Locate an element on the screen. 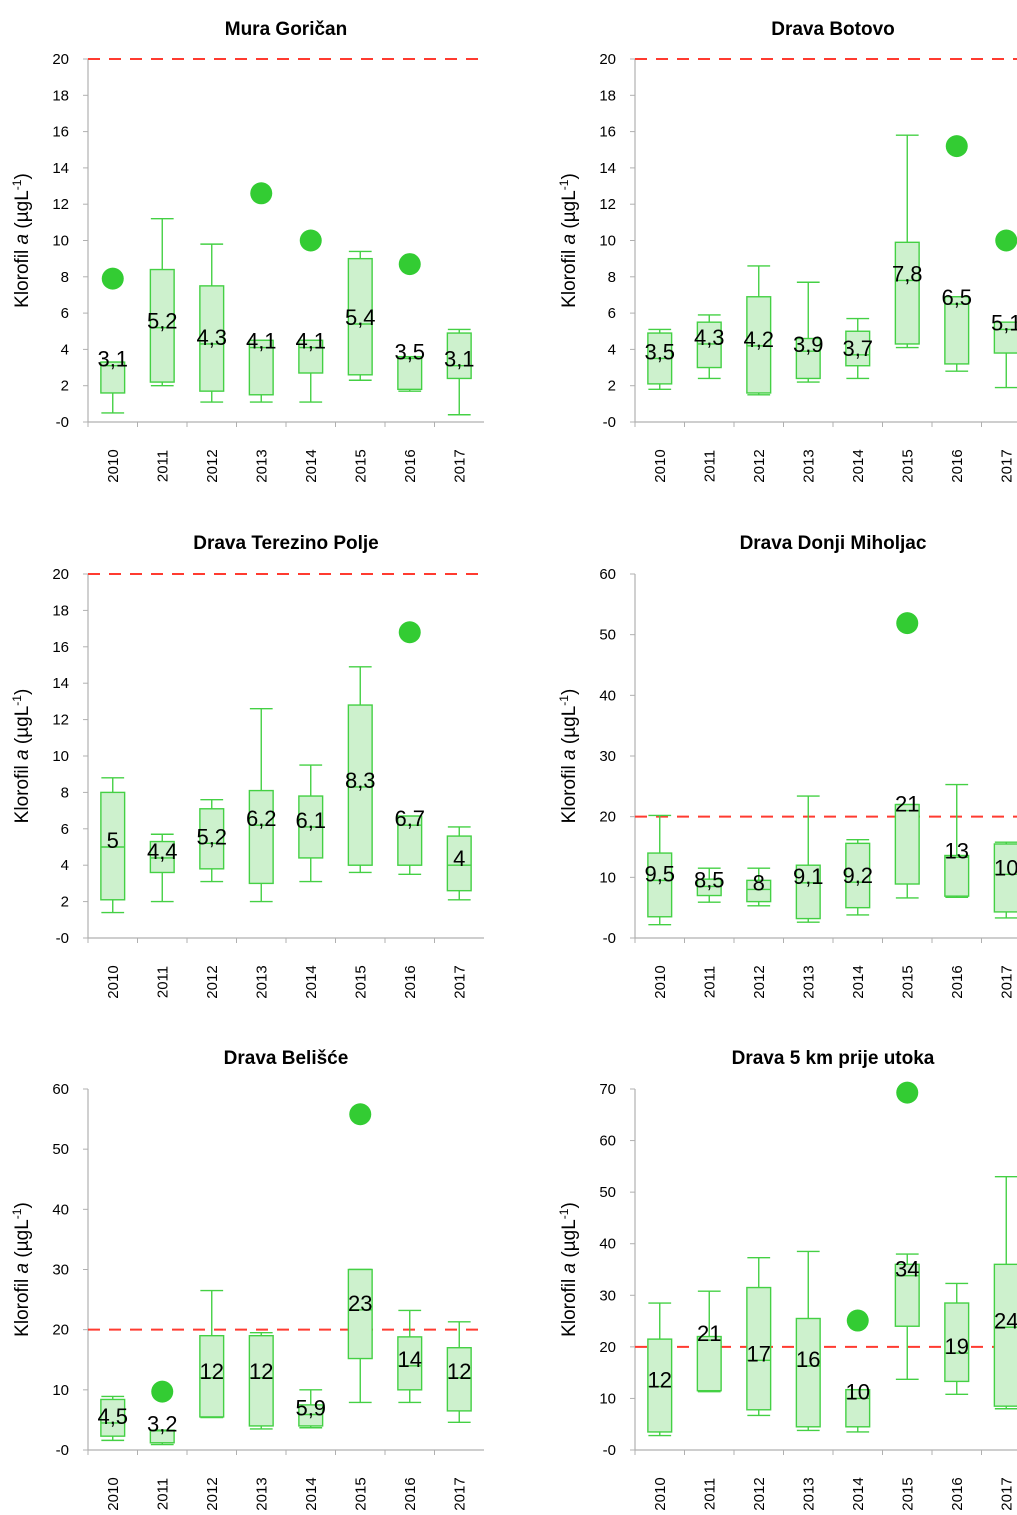  median-label: 24 is located at coordinates (1005, 1320).